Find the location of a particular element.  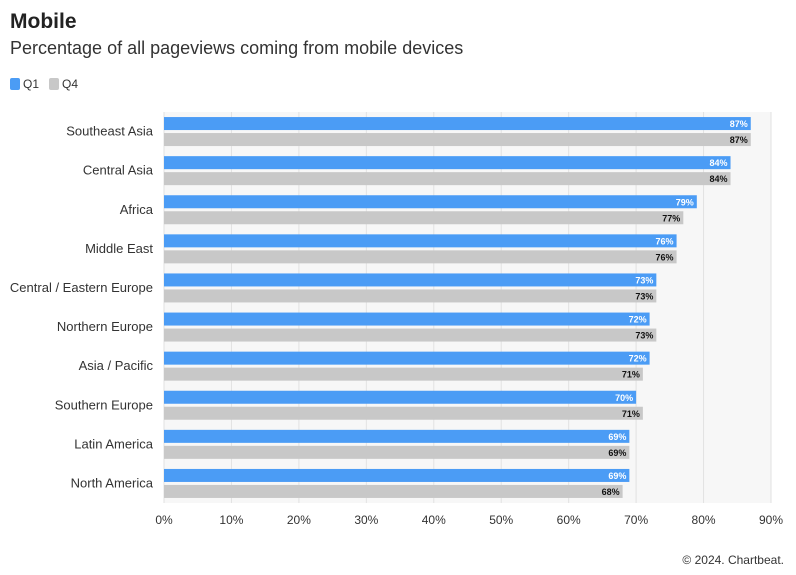

legend-label-q4: Q4 is located at coordinates (70, 84).